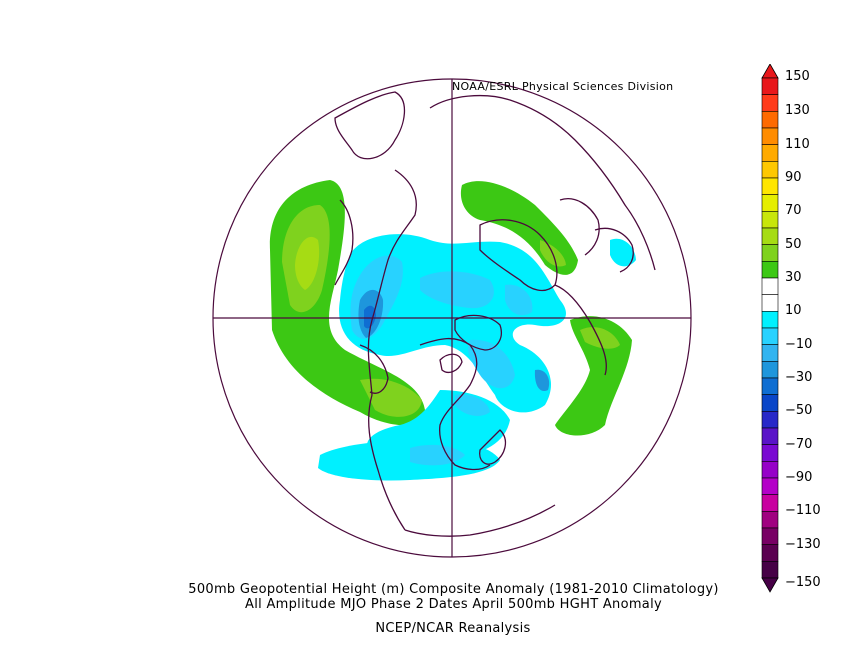  What do you see at coordinates (799, 444) in the screenshot?
I see `colorbar-tick-label: −70` at bounding box center [799, 444].